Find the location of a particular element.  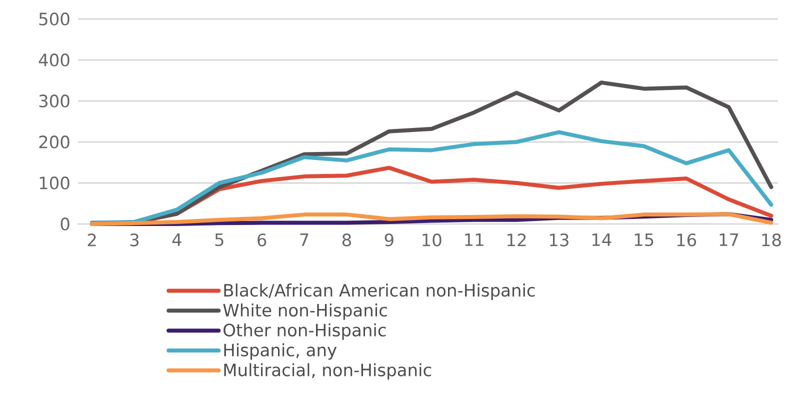

legend-label: White non-Hispanic is located at coordinates (305, 311).